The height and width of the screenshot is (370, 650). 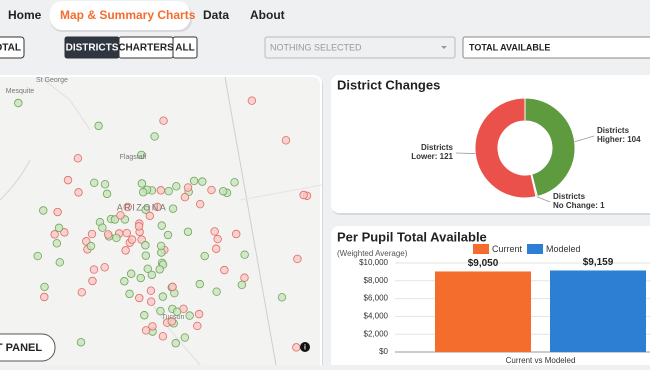 I want to click on legend-label: Current, so click(x=507, y=249).